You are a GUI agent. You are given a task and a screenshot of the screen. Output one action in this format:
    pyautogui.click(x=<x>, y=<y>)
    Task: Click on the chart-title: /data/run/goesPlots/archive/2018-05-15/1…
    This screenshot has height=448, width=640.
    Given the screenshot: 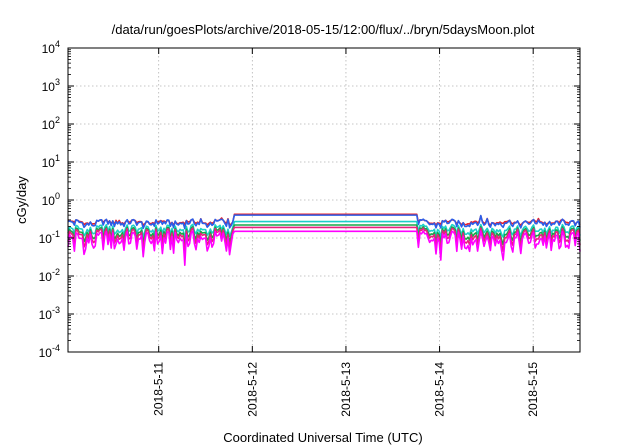 What is the action you would take?
    pyautogui.click(x=323, y=29)
    